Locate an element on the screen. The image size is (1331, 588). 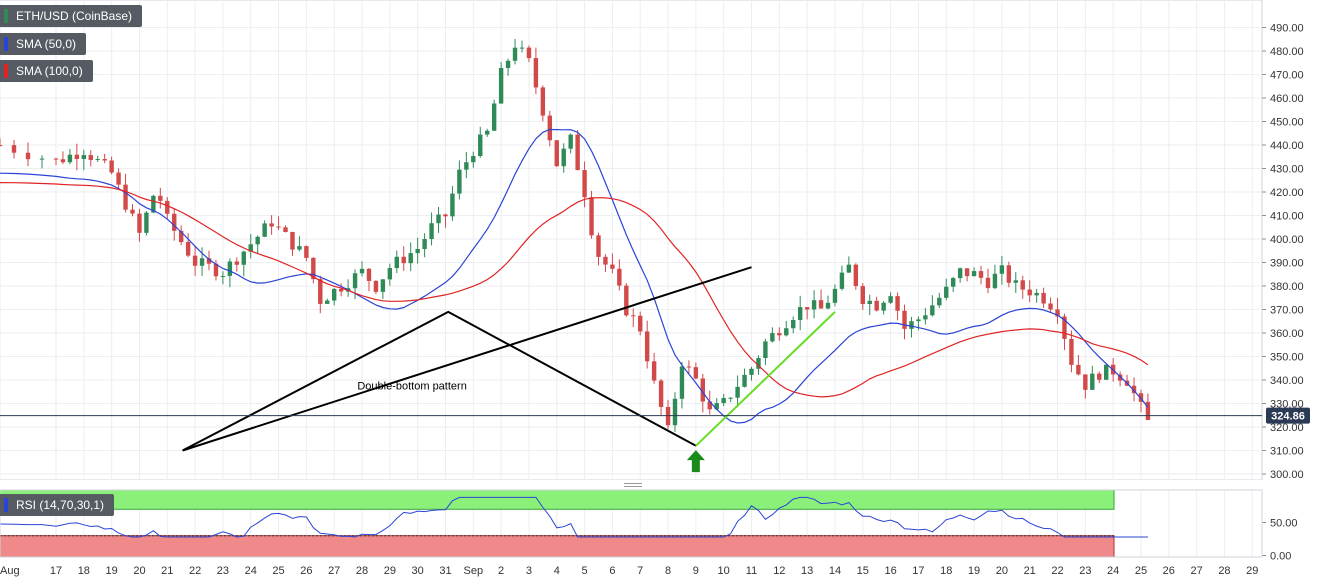
x-tick-label: 11 is located at coordinates (751, 571).